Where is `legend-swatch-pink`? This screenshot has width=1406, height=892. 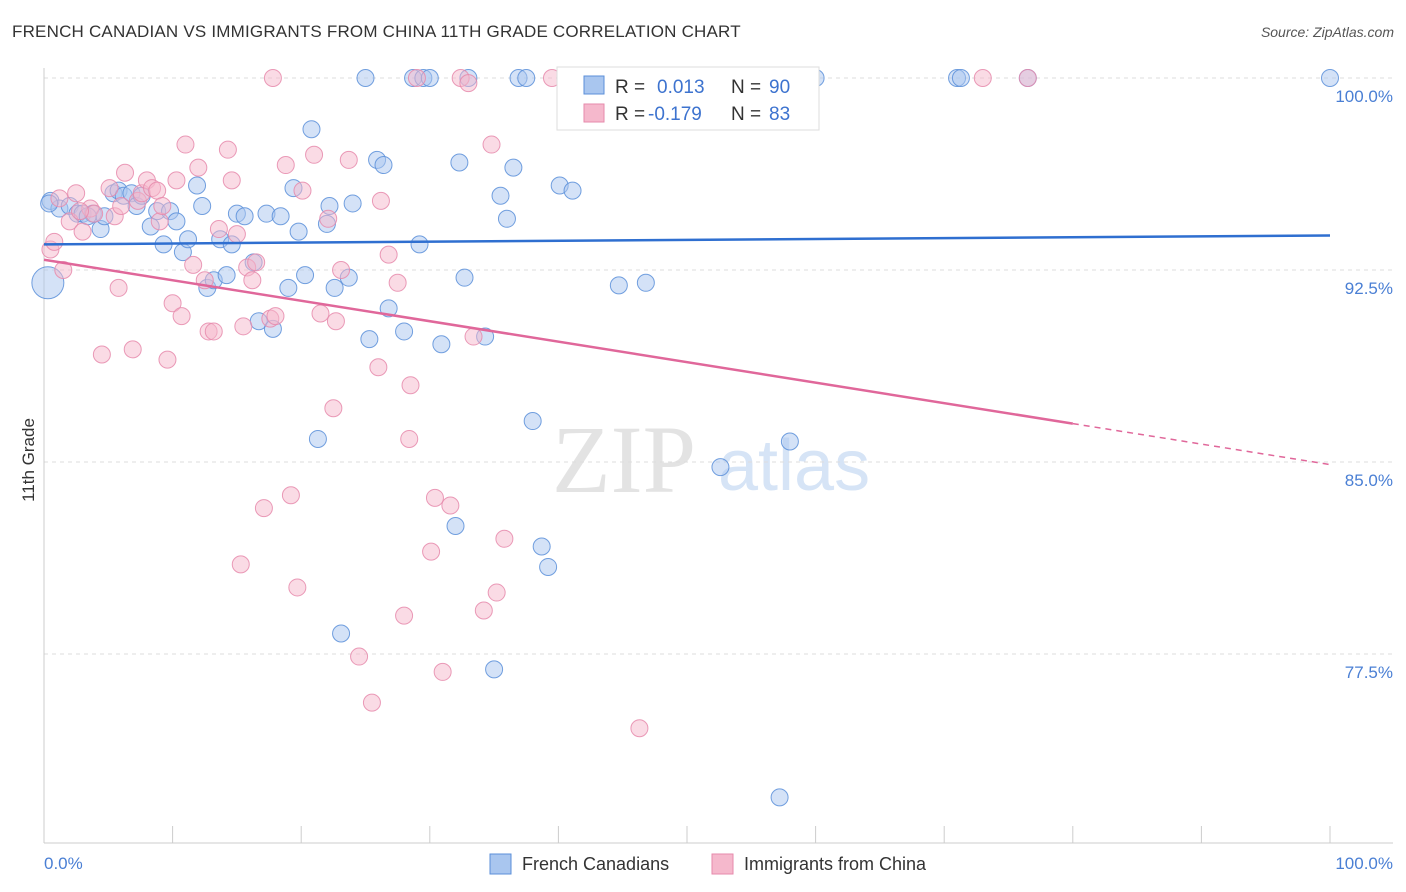
legend-swatch-pink is located at coordinates (594, 113).